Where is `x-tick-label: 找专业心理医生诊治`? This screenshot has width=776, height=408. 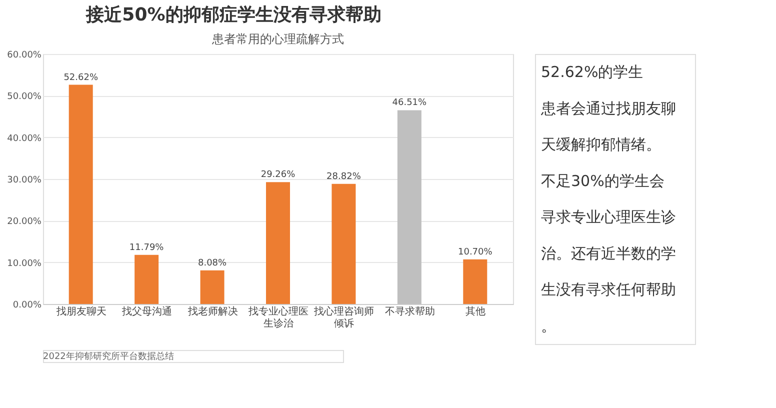
x-tick-label: 找专业心理医生诊治 is located at coordinates (278, 318).